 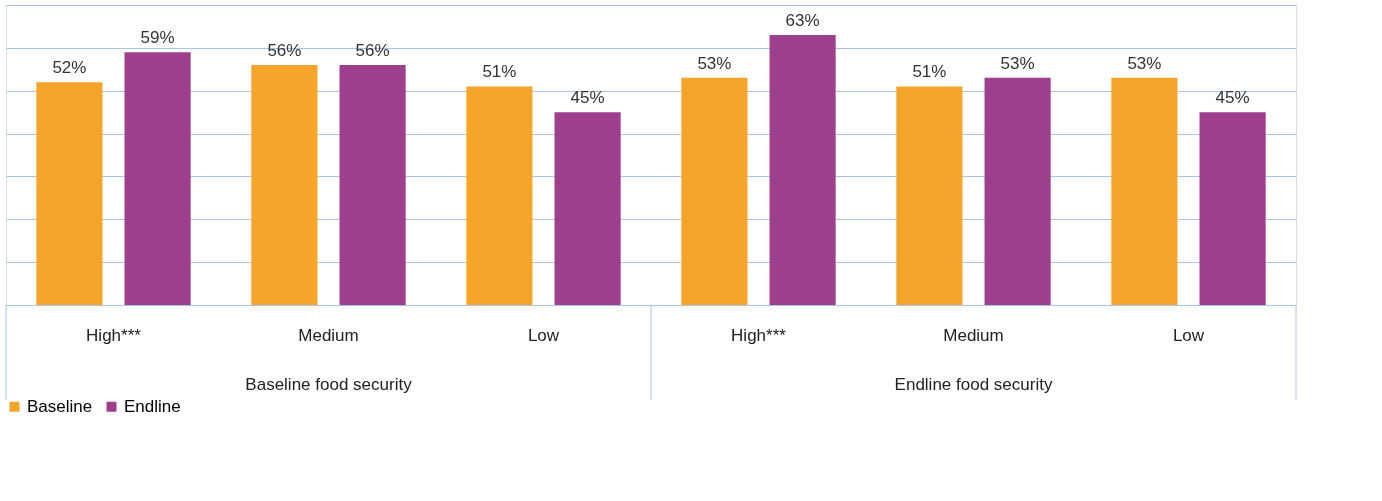 I want to click on text: Baseline food security, so click(x=329, y=384).